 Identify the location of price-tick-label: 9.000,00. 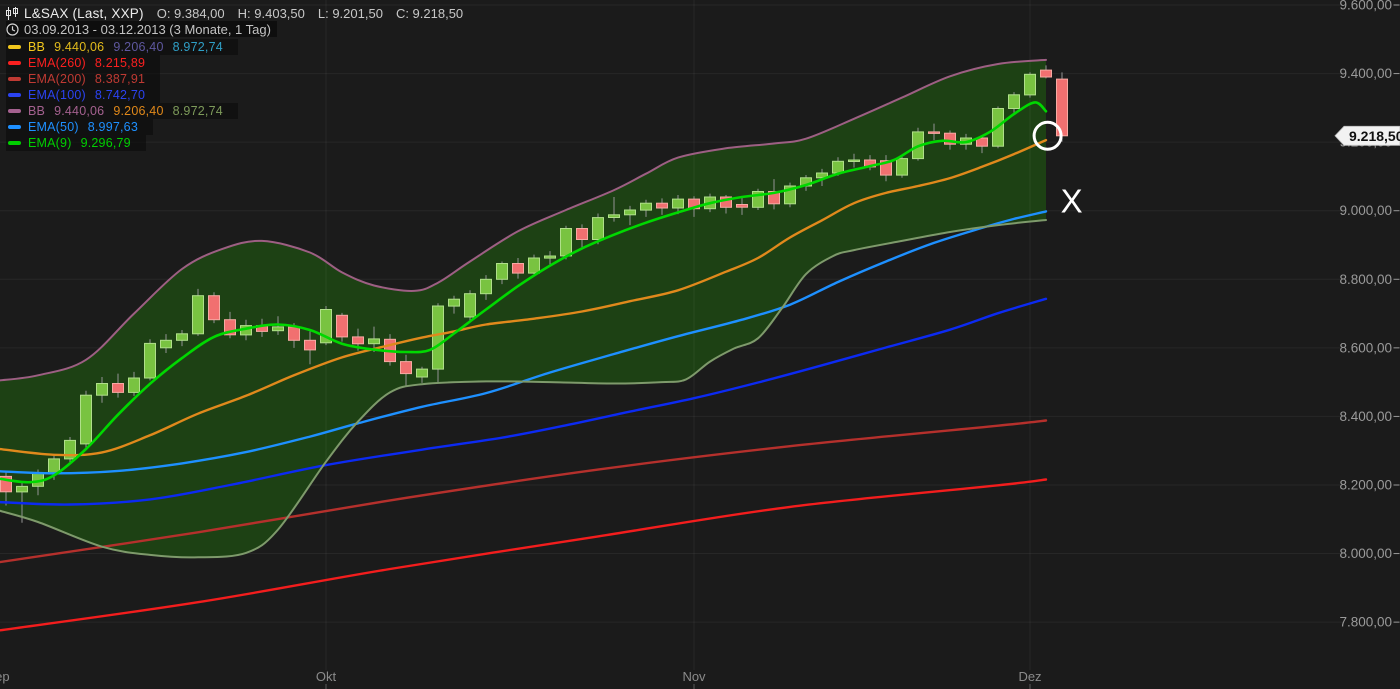
(1365, 210).